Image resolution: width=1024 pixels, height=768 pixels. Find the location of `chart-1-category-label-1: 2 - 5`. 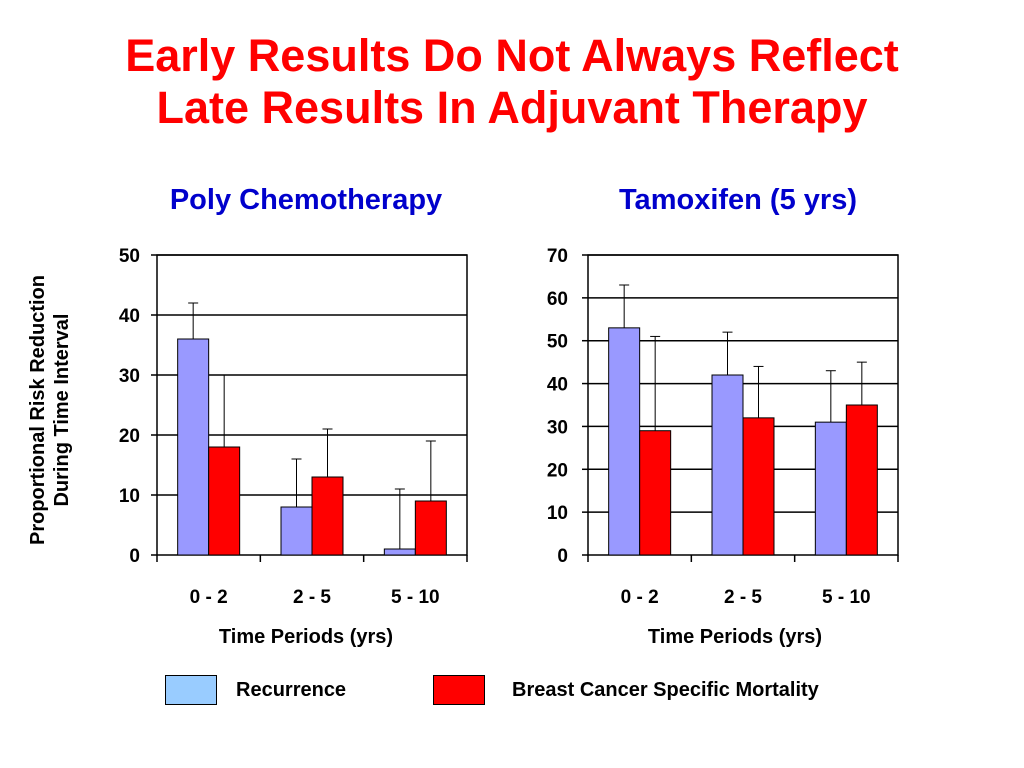

chart-1-category-label-1: 2 - 5 is located at coordinates (312, 597).